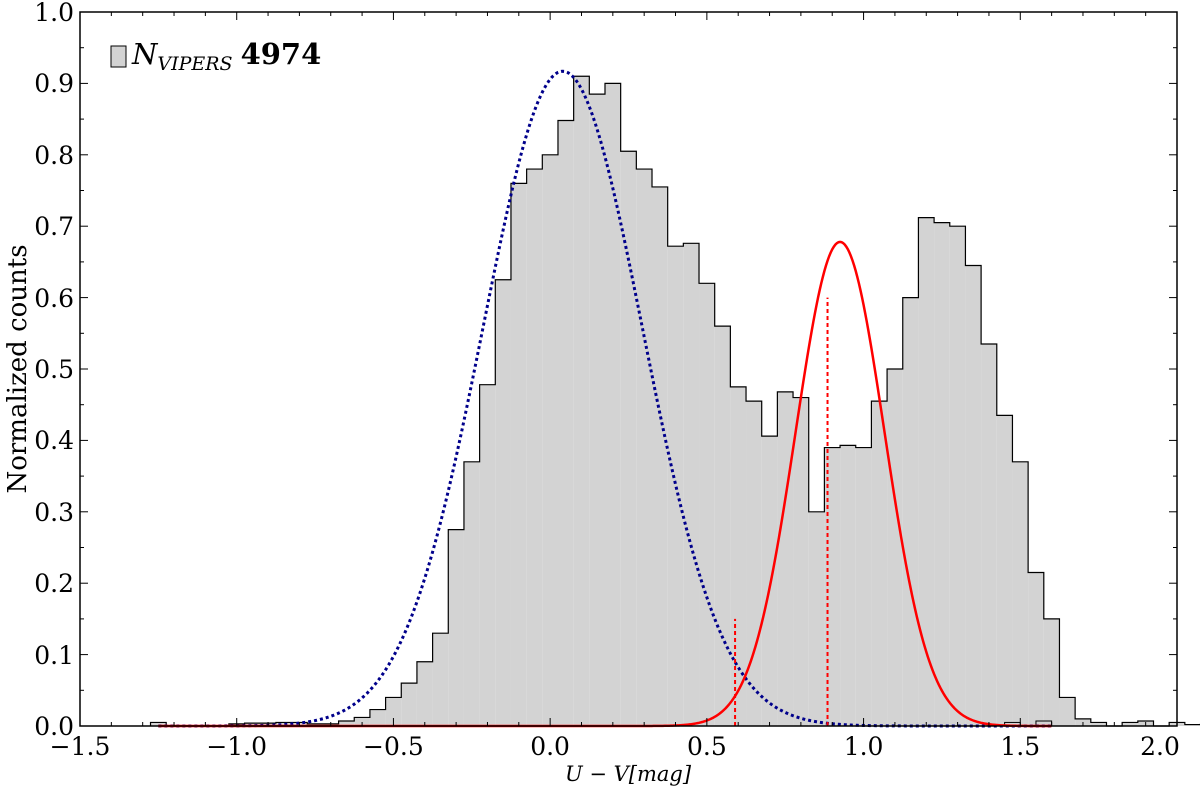 The width and height of the screenshot is (1200, 791). Describe the element at coordinates (54, 726) in the screenshot. I see `y-tick-label: 0.0` at that location.